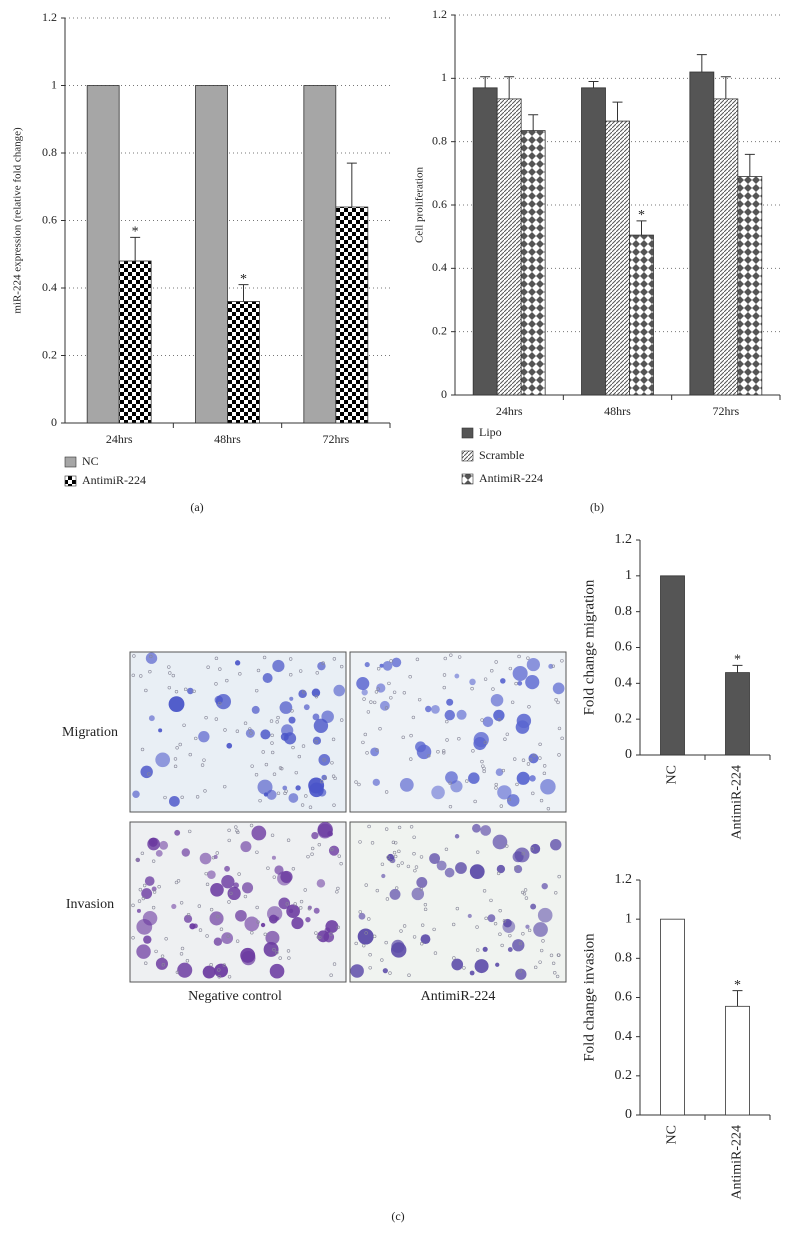 Image resolution: width=799 pixels, height=1250 pixels. I want to click on y-tick-label: 0.2, so click(624, 718).